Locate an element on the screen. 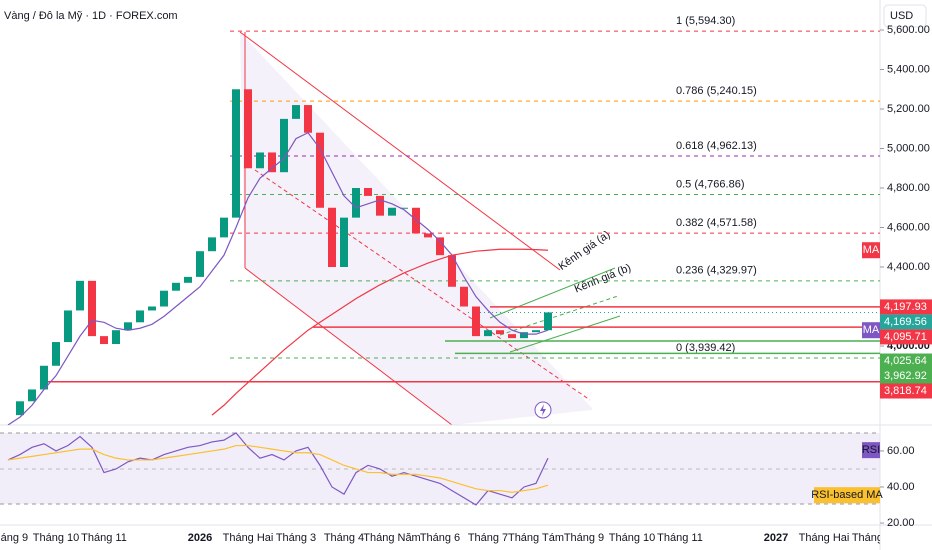 Image resolution: width=932 pixels, height=550 pixels. x-tick-label: Tháng 7 is located at coordinates (488, 538).